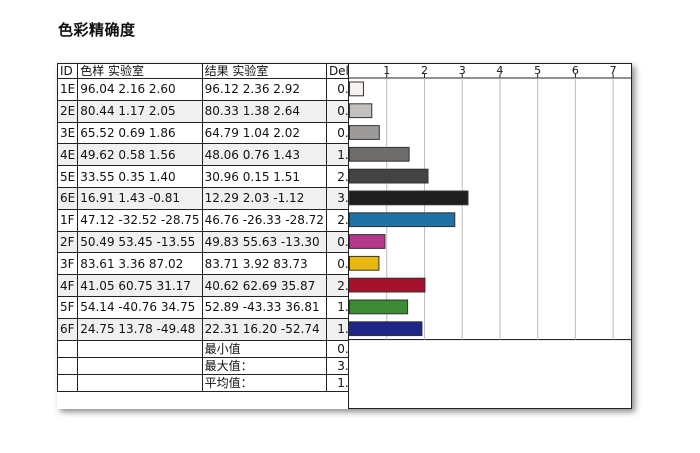  What do you see at coordinates (424, 70) in the screenshot?
I see `tick-label: 2` at bounding box center [424, 70].